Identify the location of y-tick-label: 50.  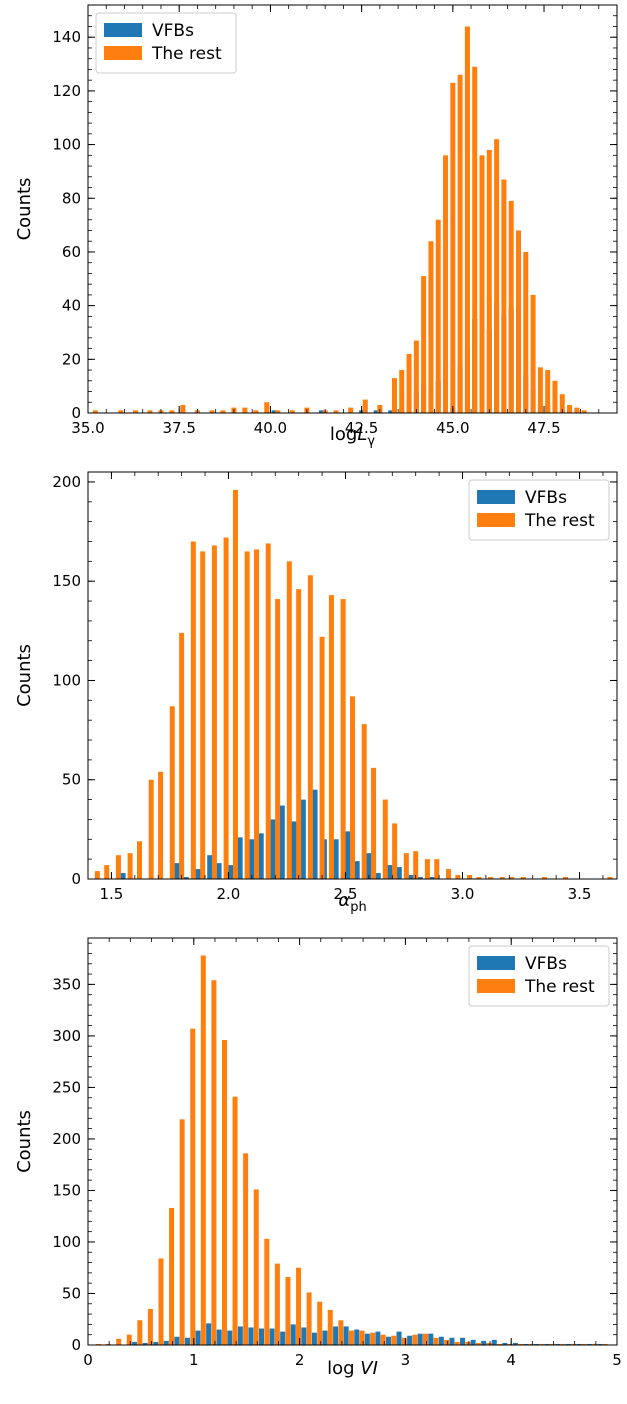
(71, 780).